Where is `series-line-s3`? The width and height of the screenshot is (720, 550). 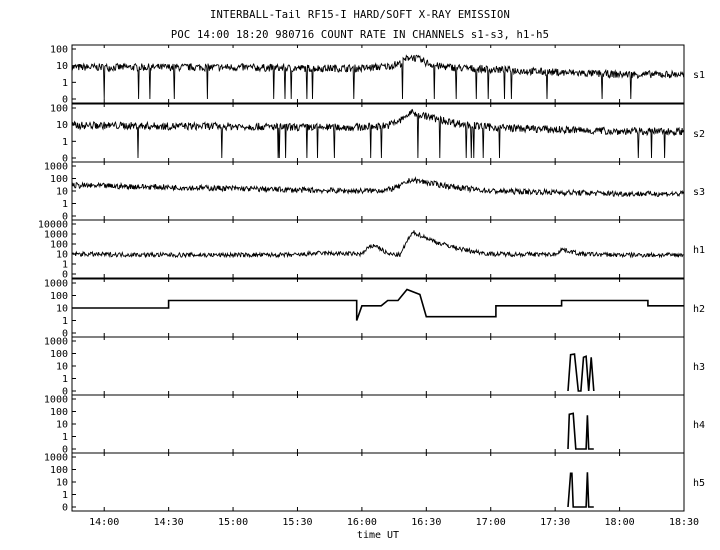
series-line-s3 is located at coordinates (378, 187).